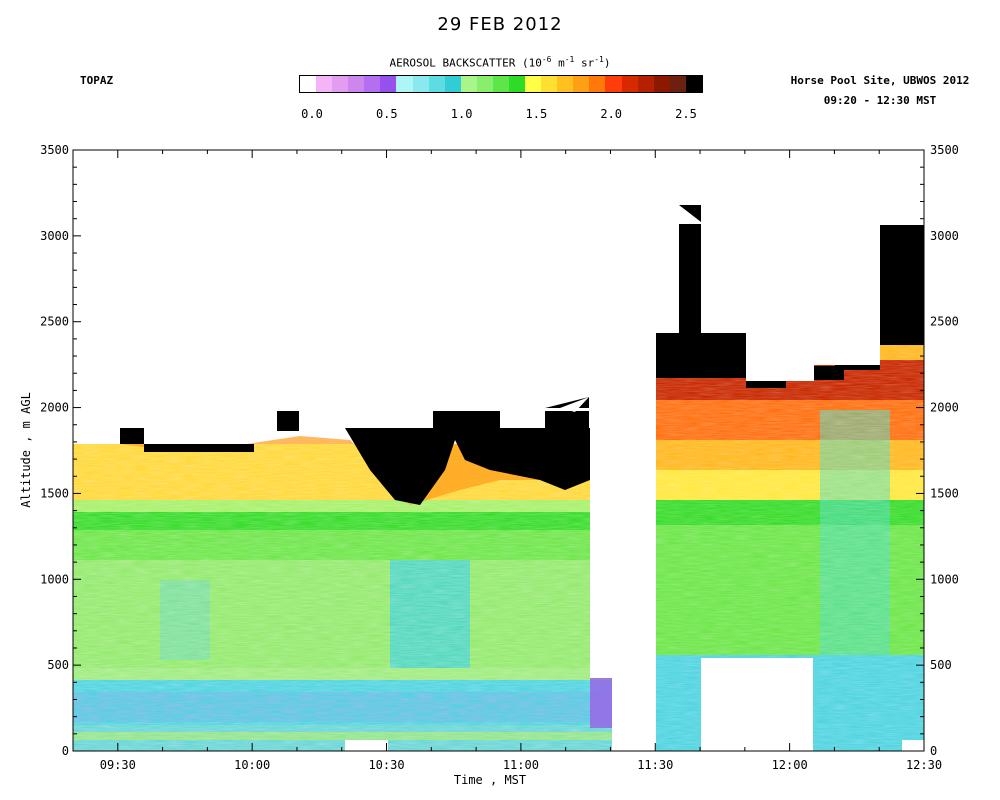  Describe the element at coordinates (944, 150) in the screenshot. I see `y-tick-label-right: 3500` at that location.